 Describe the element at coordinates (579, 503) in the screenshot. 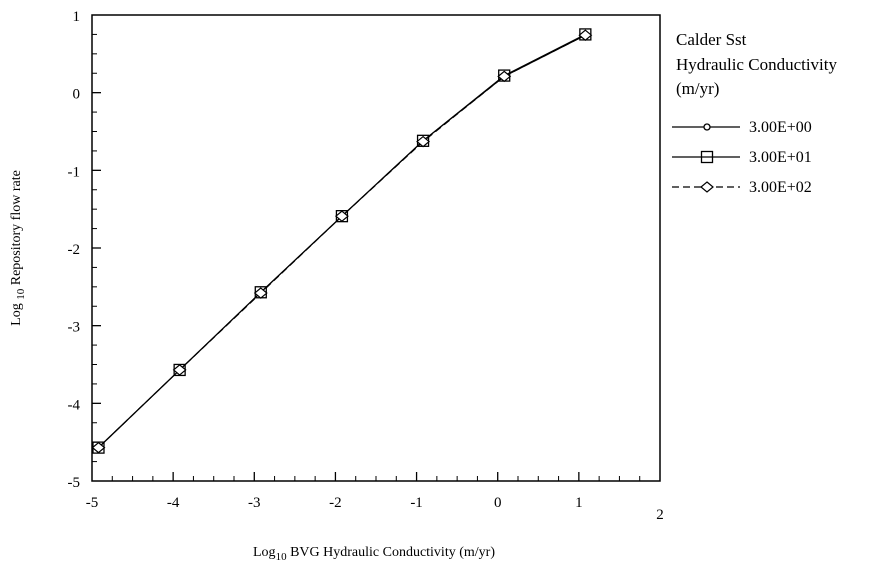

I see `x-tick-label: 1` at that location.